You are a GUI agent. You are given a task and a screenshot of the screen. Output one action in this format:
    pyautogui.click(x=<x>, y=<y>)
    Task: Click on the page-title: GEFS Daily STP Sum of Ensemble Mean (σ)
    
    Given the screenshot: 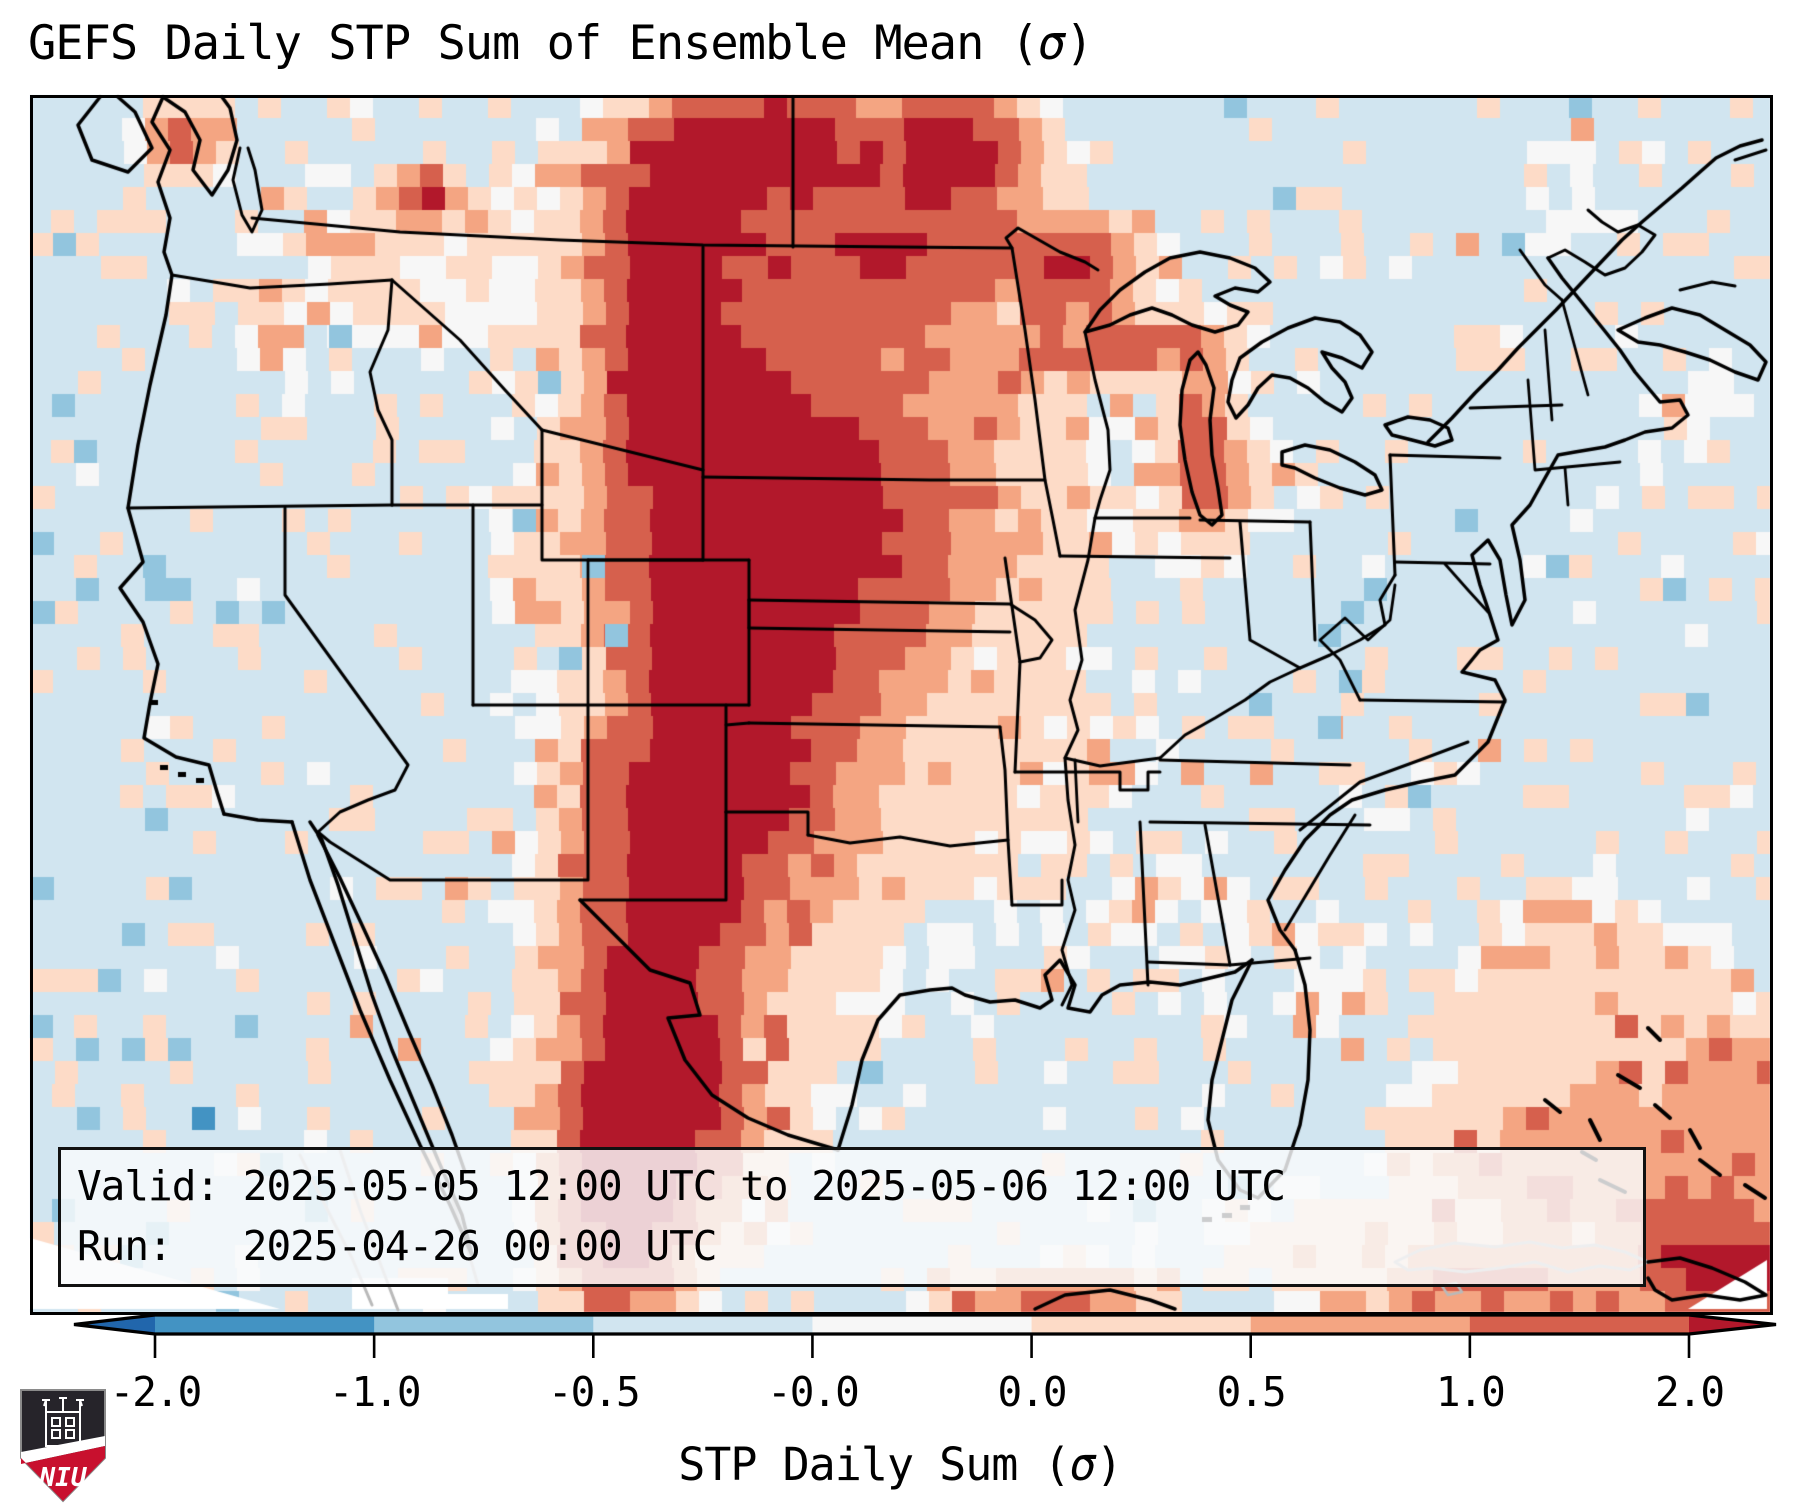 What is the action you would take?
    pyautogui.click(x=561, y=43)
    